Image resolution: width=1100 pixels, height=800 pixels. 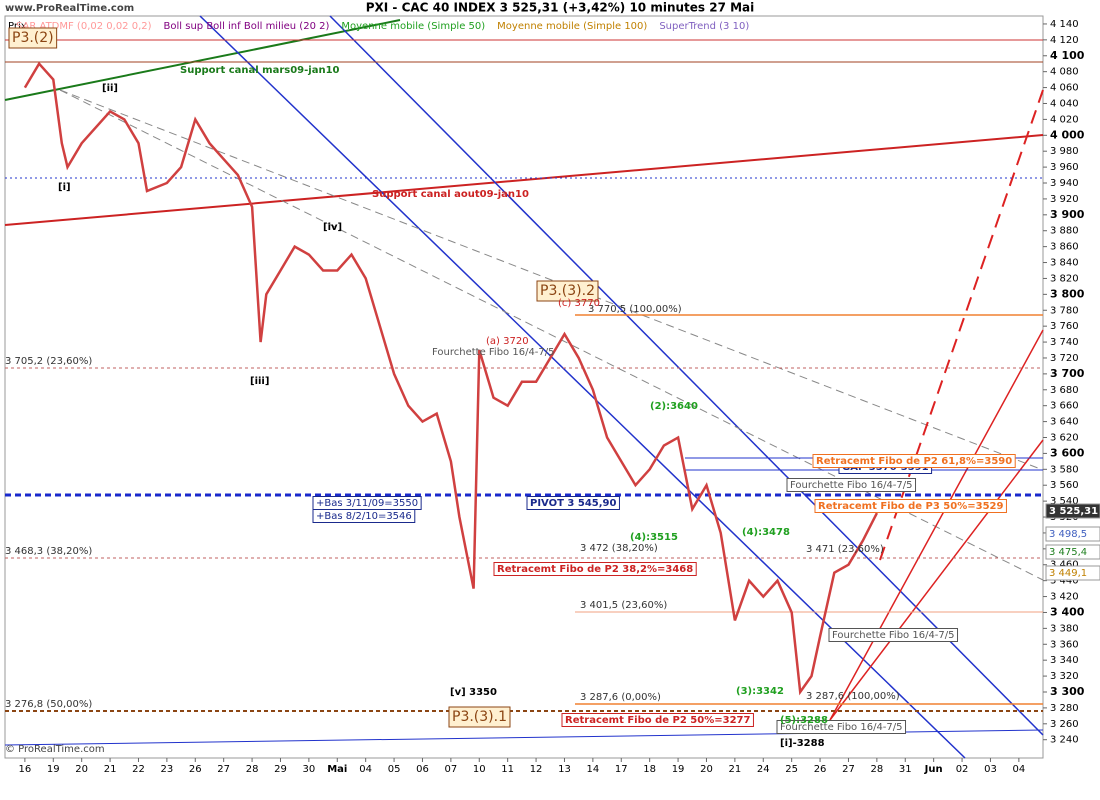 What do you see at coordinates (763, 769) in the screenshot?
I see `x-tick-label: 24` at bounding box center [763, 769].